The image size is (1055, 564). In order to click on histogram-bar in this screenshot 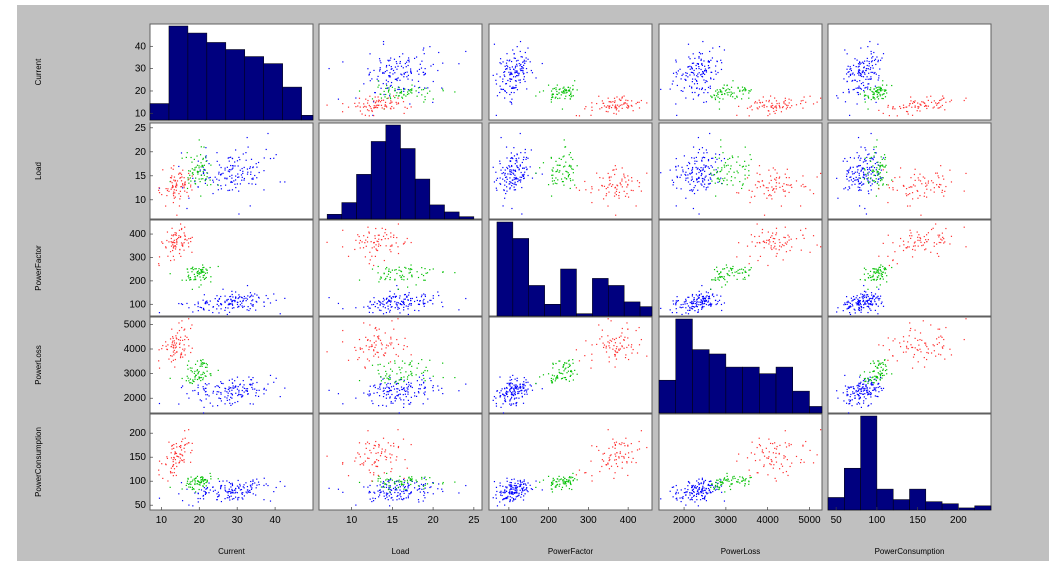, I will do `click(505, 269)`.